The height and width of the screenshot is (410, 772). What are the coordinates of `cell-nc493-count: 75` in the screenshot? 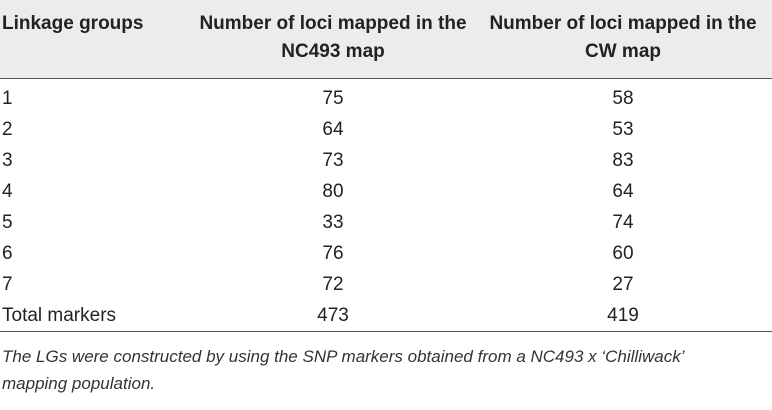 It's located at (333, 98).